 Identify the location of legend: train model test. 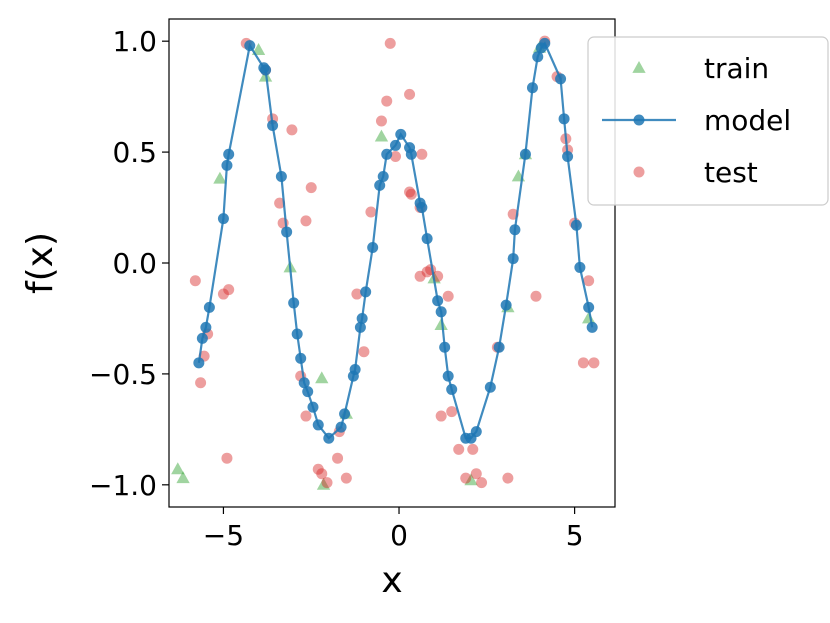
(708, 121).